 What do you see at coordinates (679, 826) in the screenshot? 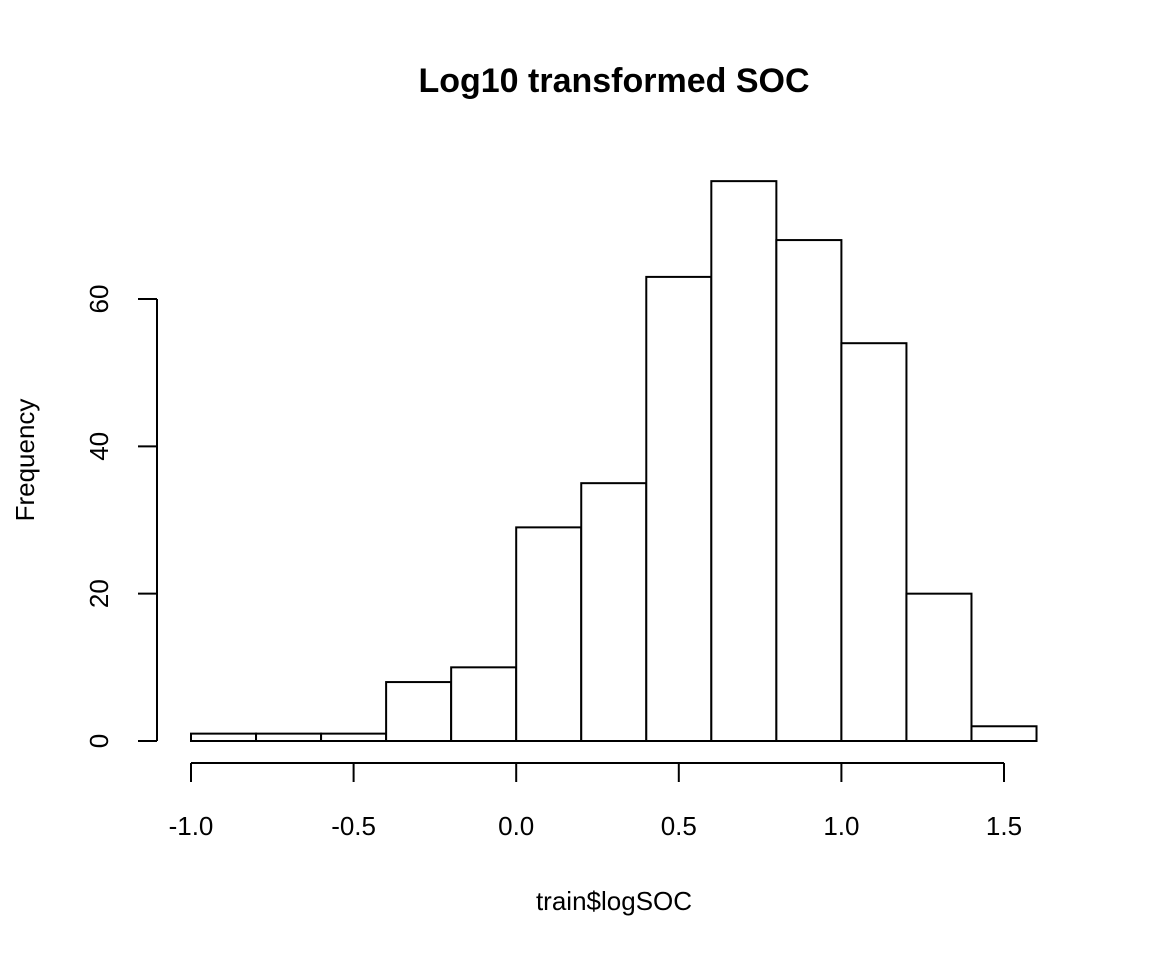
I see `x-tick-label: 0.5` at bounding box center [679, 826].